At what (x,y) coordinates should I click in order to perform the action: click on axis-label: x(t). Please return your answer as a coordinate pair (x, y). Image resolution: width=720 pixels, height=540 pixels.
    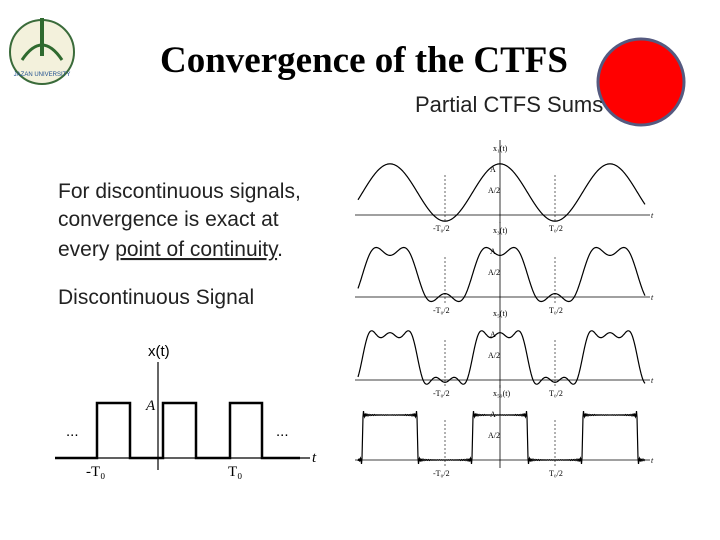
    Looking at the image, I should click on (159, 351).